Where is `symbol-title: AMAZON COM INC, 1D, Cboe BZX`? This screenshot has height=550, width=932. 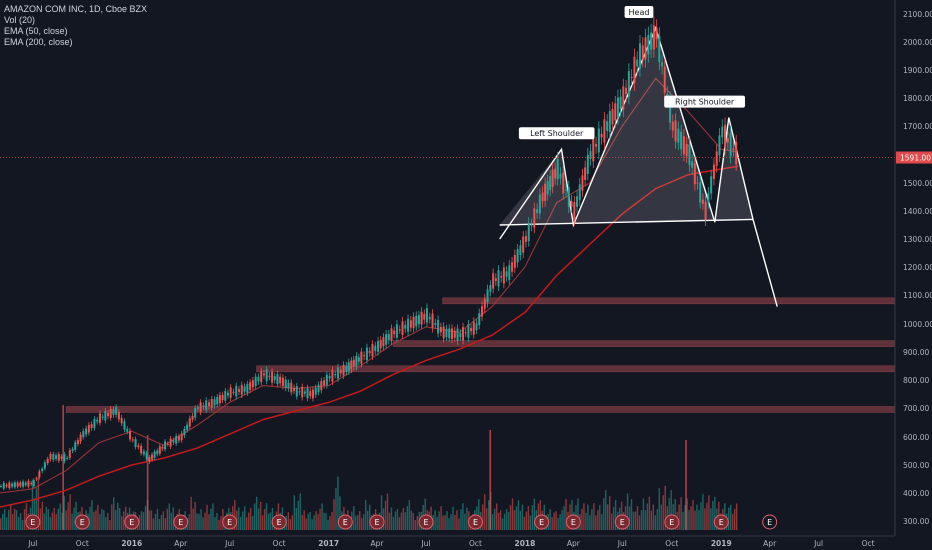 symbol-title: AMAZON COM INC, 1D, Cboe BZX is located at coordinates (76, 9).